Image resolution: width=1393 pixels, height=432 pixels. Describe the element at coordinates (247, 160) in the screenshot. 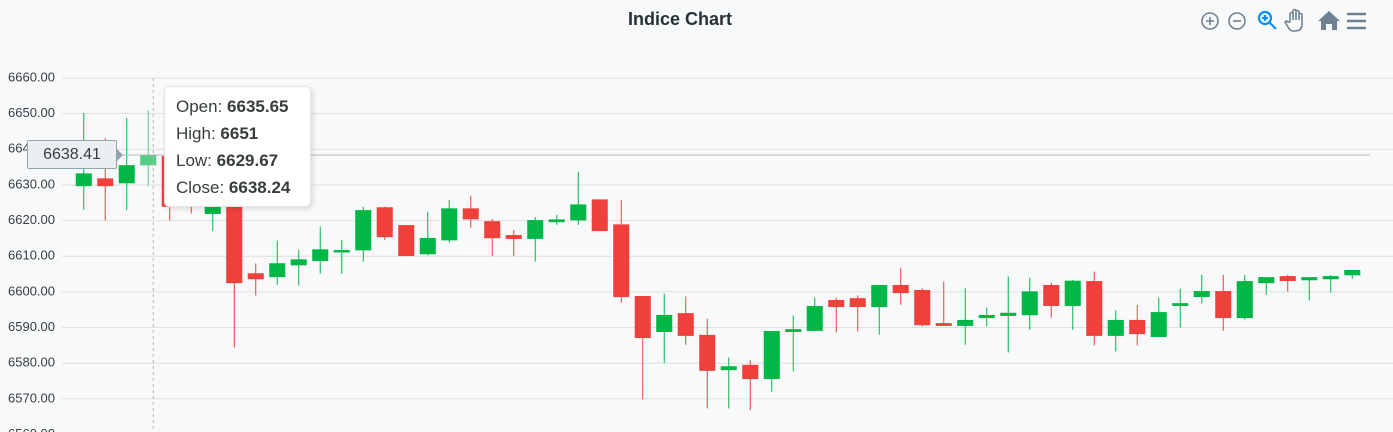

I see `tooltip-value: 6629.67` at that location.